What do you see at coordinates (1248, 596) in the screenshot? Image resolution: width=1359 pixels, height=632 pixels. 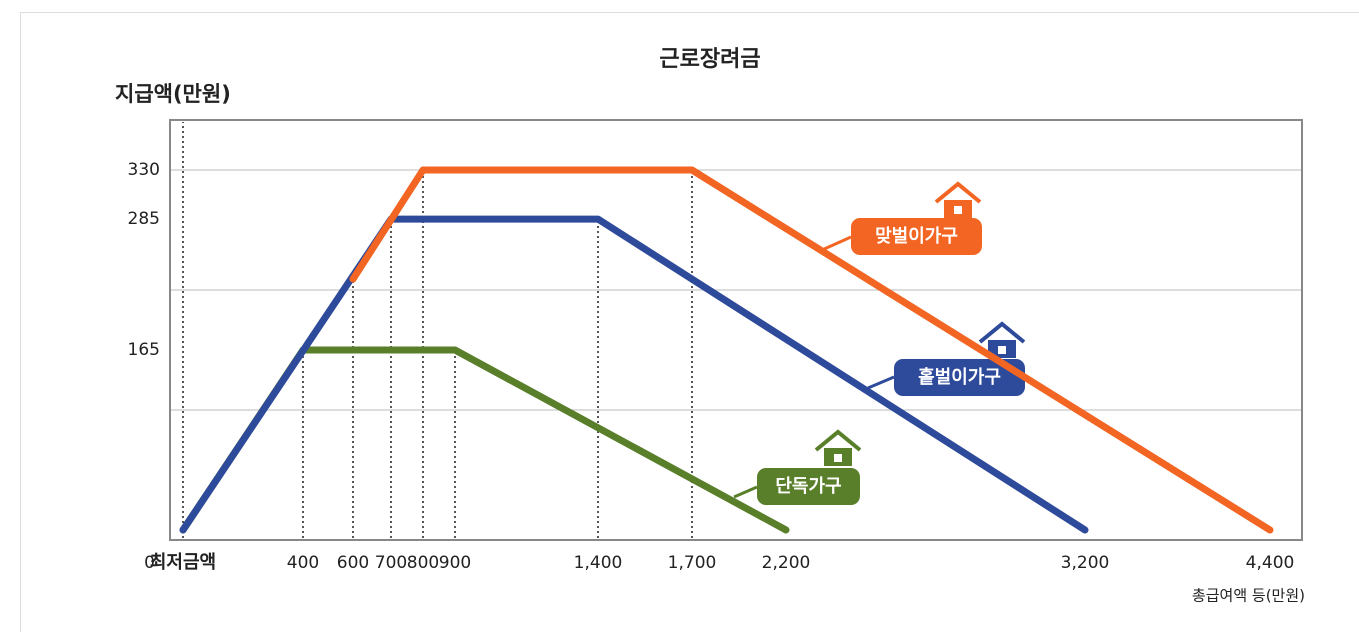 I see `x-axis-label: 총급여액 등(만원)` at bounding box center [1248, 596].